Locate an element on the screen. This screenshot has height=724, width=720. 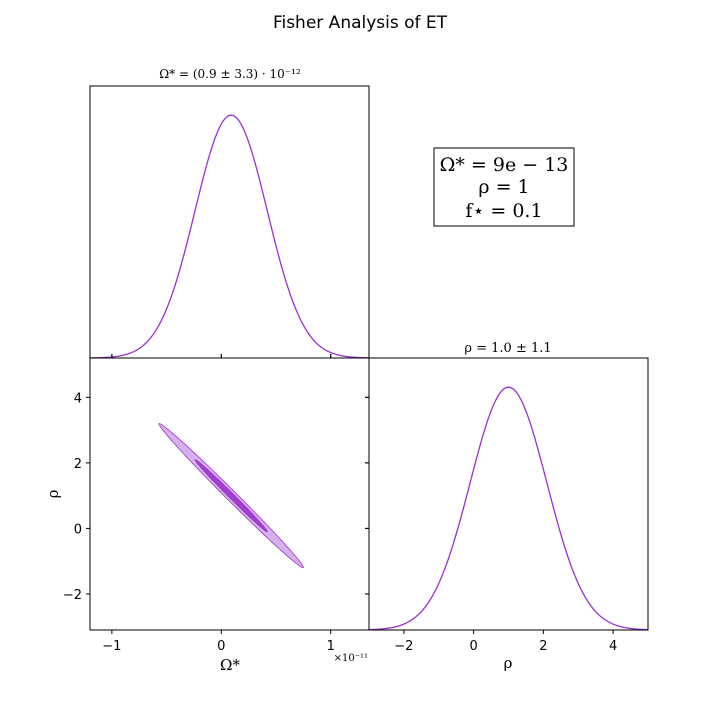
marginal-rho-xtick-label-2: 2 is located at coordinates (543, 646).